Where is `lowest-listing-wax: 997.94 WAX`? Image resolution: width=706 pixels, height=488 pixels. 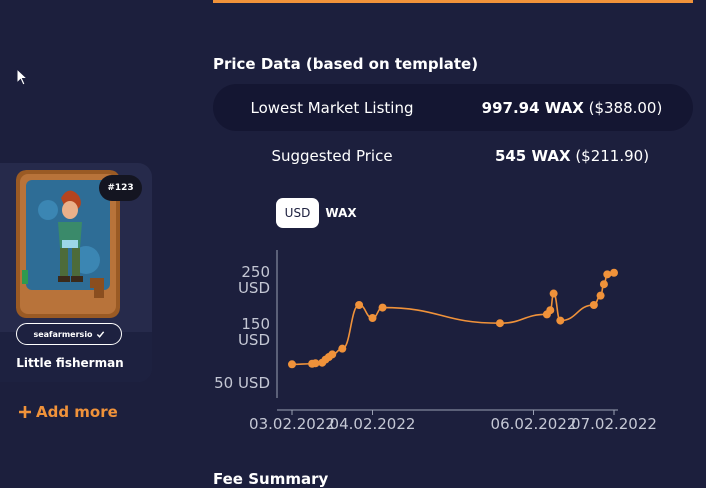 lowest-listing-wax: 997.94 WAX is located at coordinates (532, 107).